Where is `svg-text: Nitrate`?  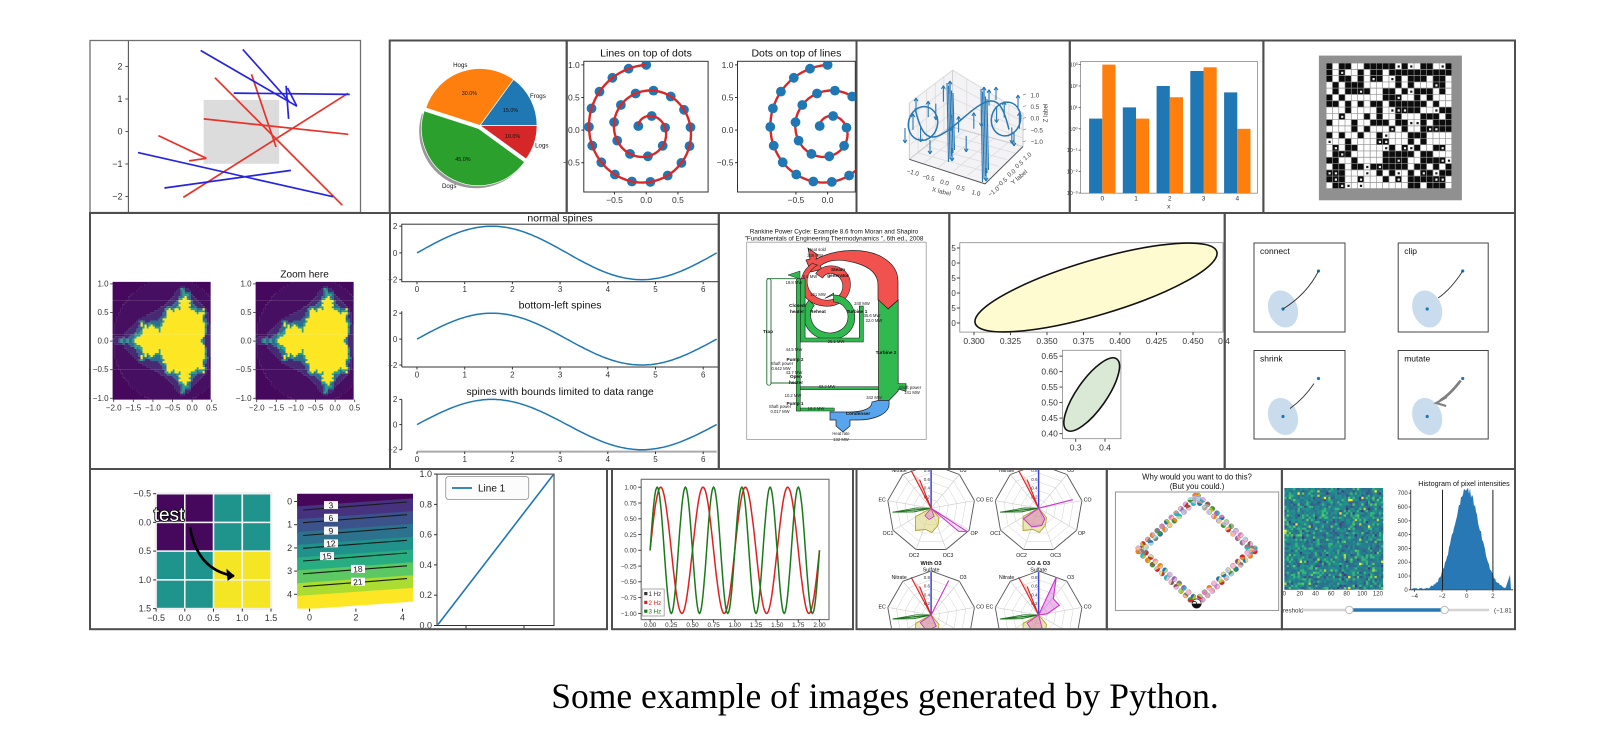 svg-text: Nitrate is located at coordinates (1006, 471).